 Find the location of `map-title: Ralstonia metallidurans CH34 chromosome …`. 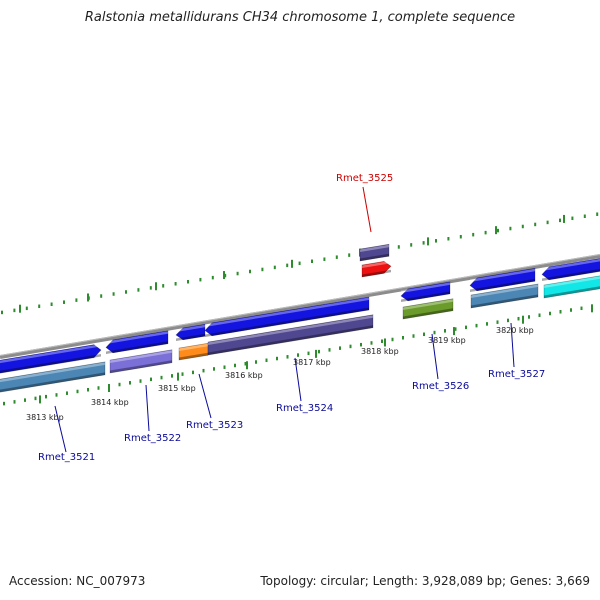

map-title: Ralstonia metallidurans CH34 chromosome … is located at coordinates (300, 17).